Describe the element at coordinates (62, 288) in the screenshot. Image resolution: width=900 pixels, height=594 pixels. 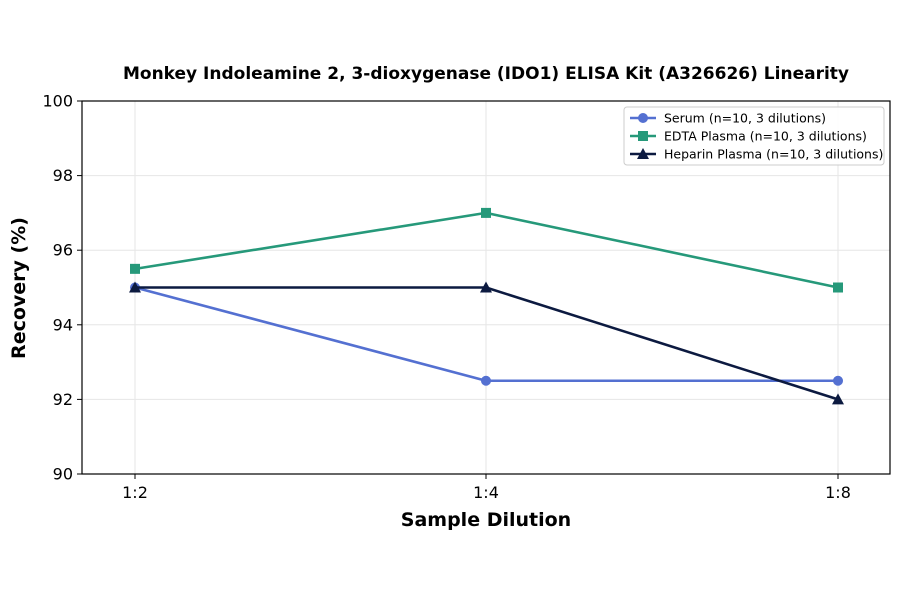
I see `y-axis: 90 92 94 96 98 100` at that location.